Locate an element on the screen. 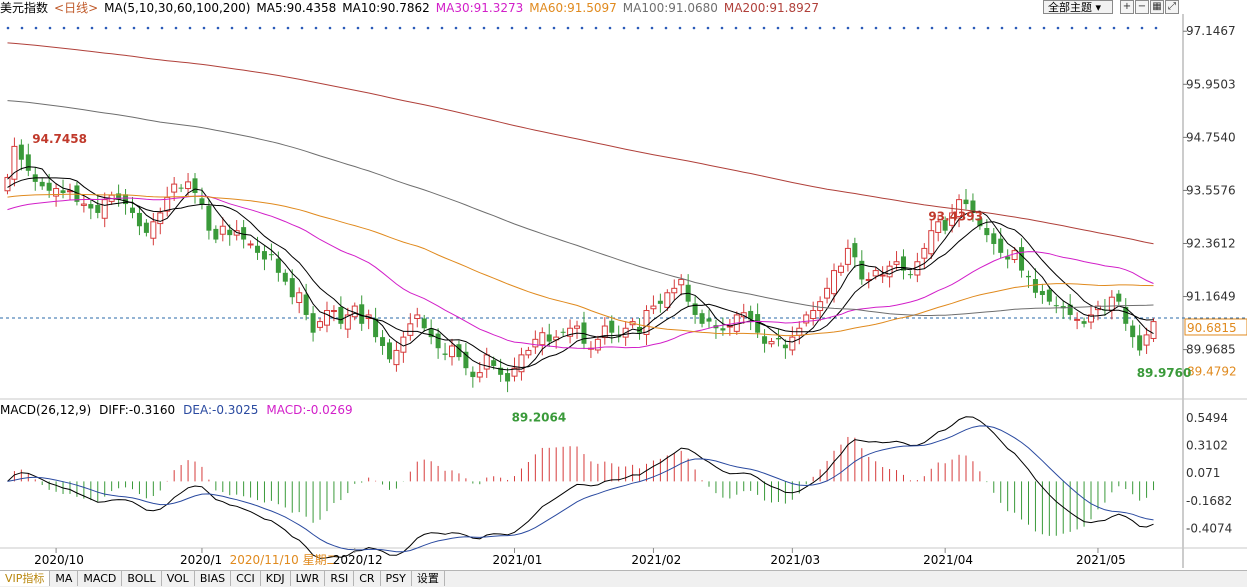 This screenshot has height=587, width=1247. price-tick-label: 94.7540 is located at coordinates (1211, 137).